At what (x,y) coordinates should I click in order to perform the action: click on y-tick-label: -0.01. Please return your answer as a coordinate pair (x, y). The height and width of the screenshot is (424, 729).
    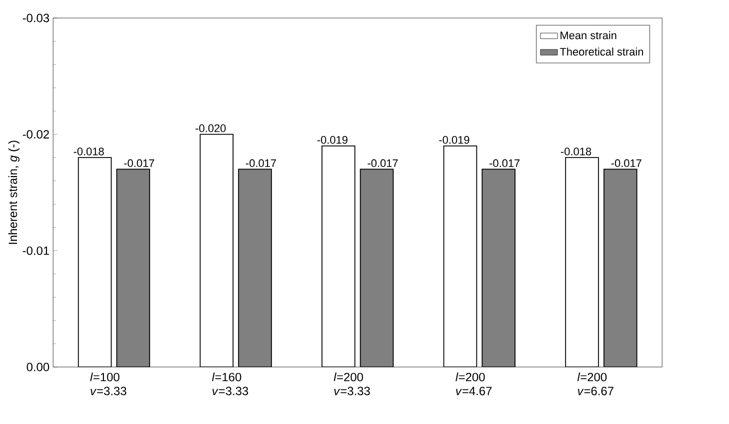
    Looking at the image, I should click on (35, 250).